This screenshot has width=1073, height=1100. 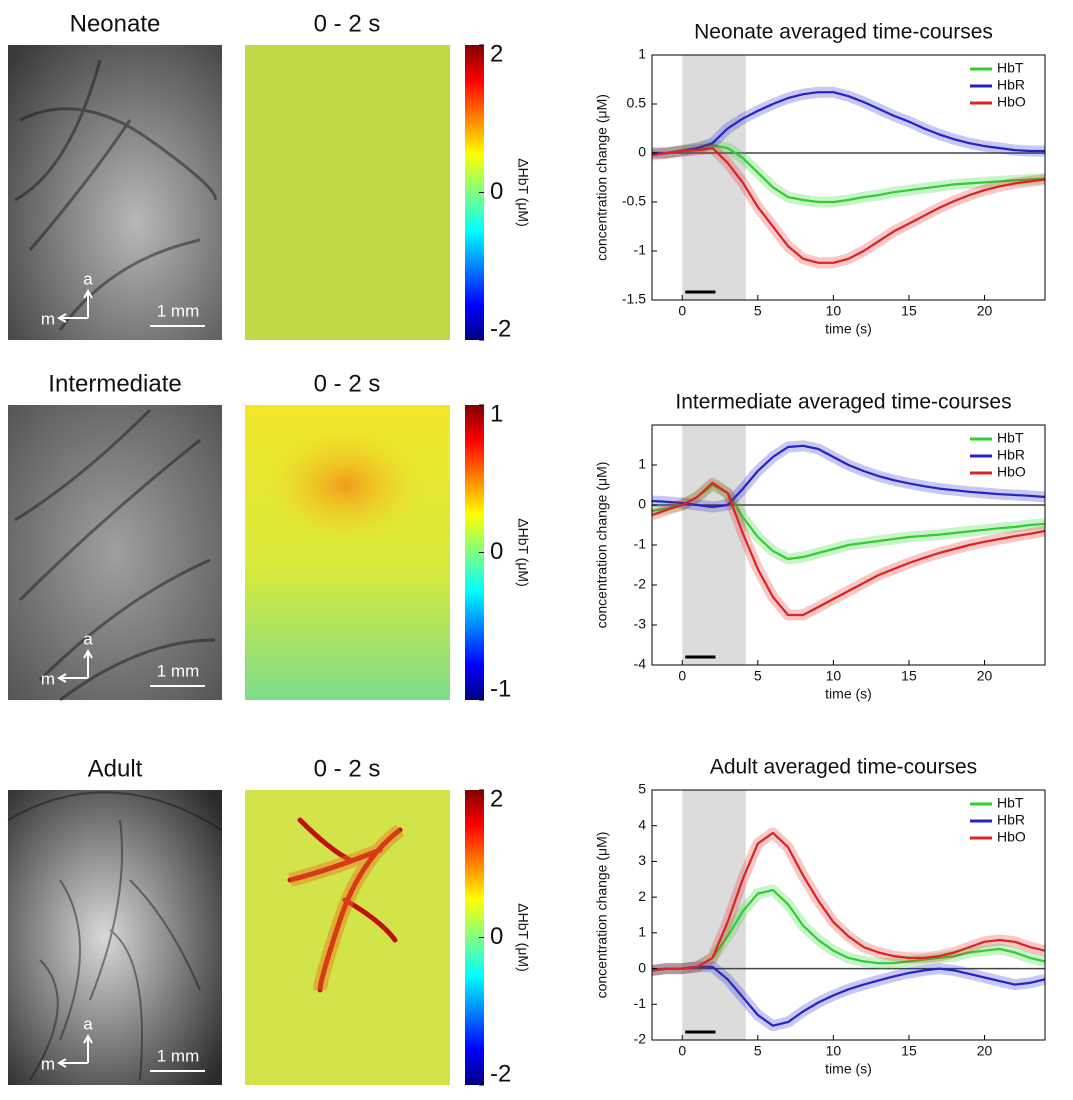 What do you see at coordinates (640, 664) in the screenshot?
I see `y-tick-label: -4` at bounding box center [640, 664].